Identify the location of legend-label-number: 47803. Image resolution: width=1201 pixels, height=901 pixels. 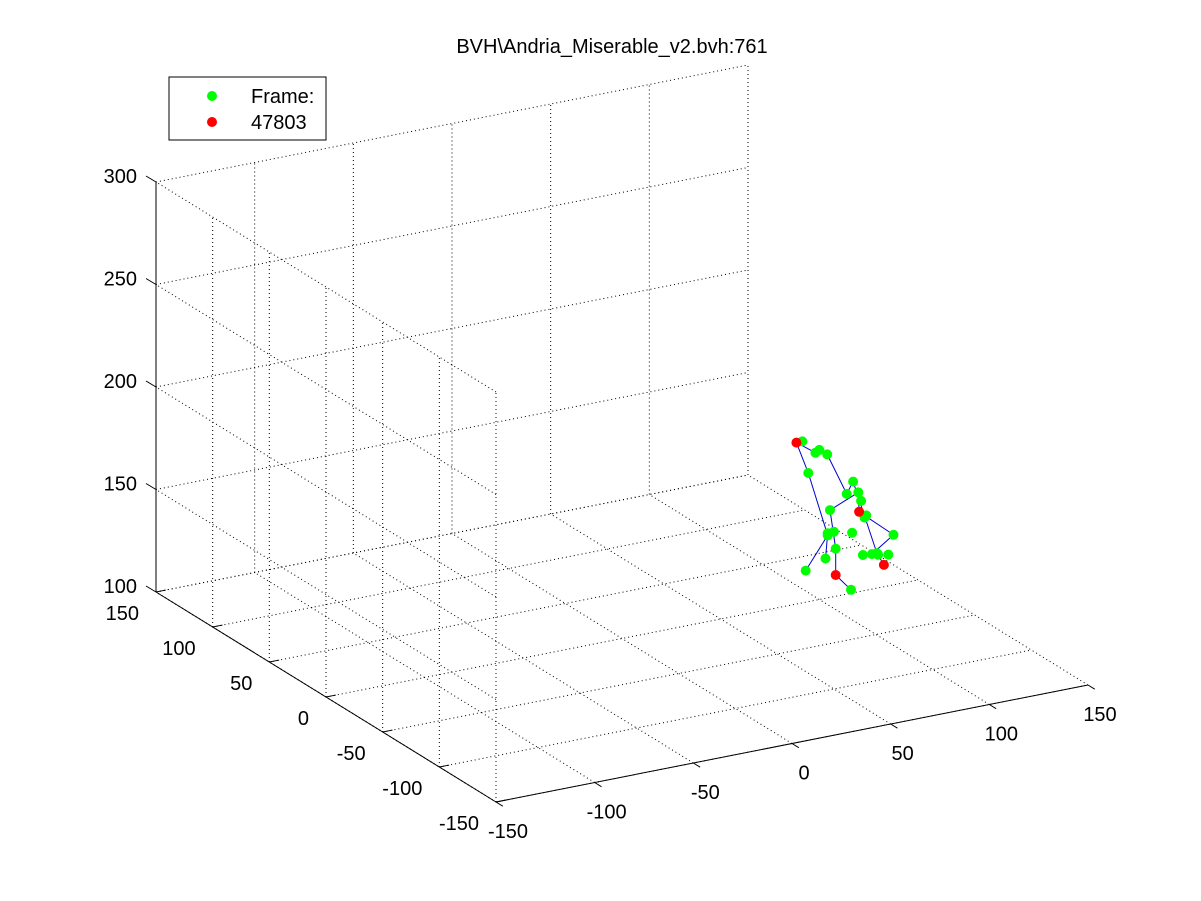
(279, 123).